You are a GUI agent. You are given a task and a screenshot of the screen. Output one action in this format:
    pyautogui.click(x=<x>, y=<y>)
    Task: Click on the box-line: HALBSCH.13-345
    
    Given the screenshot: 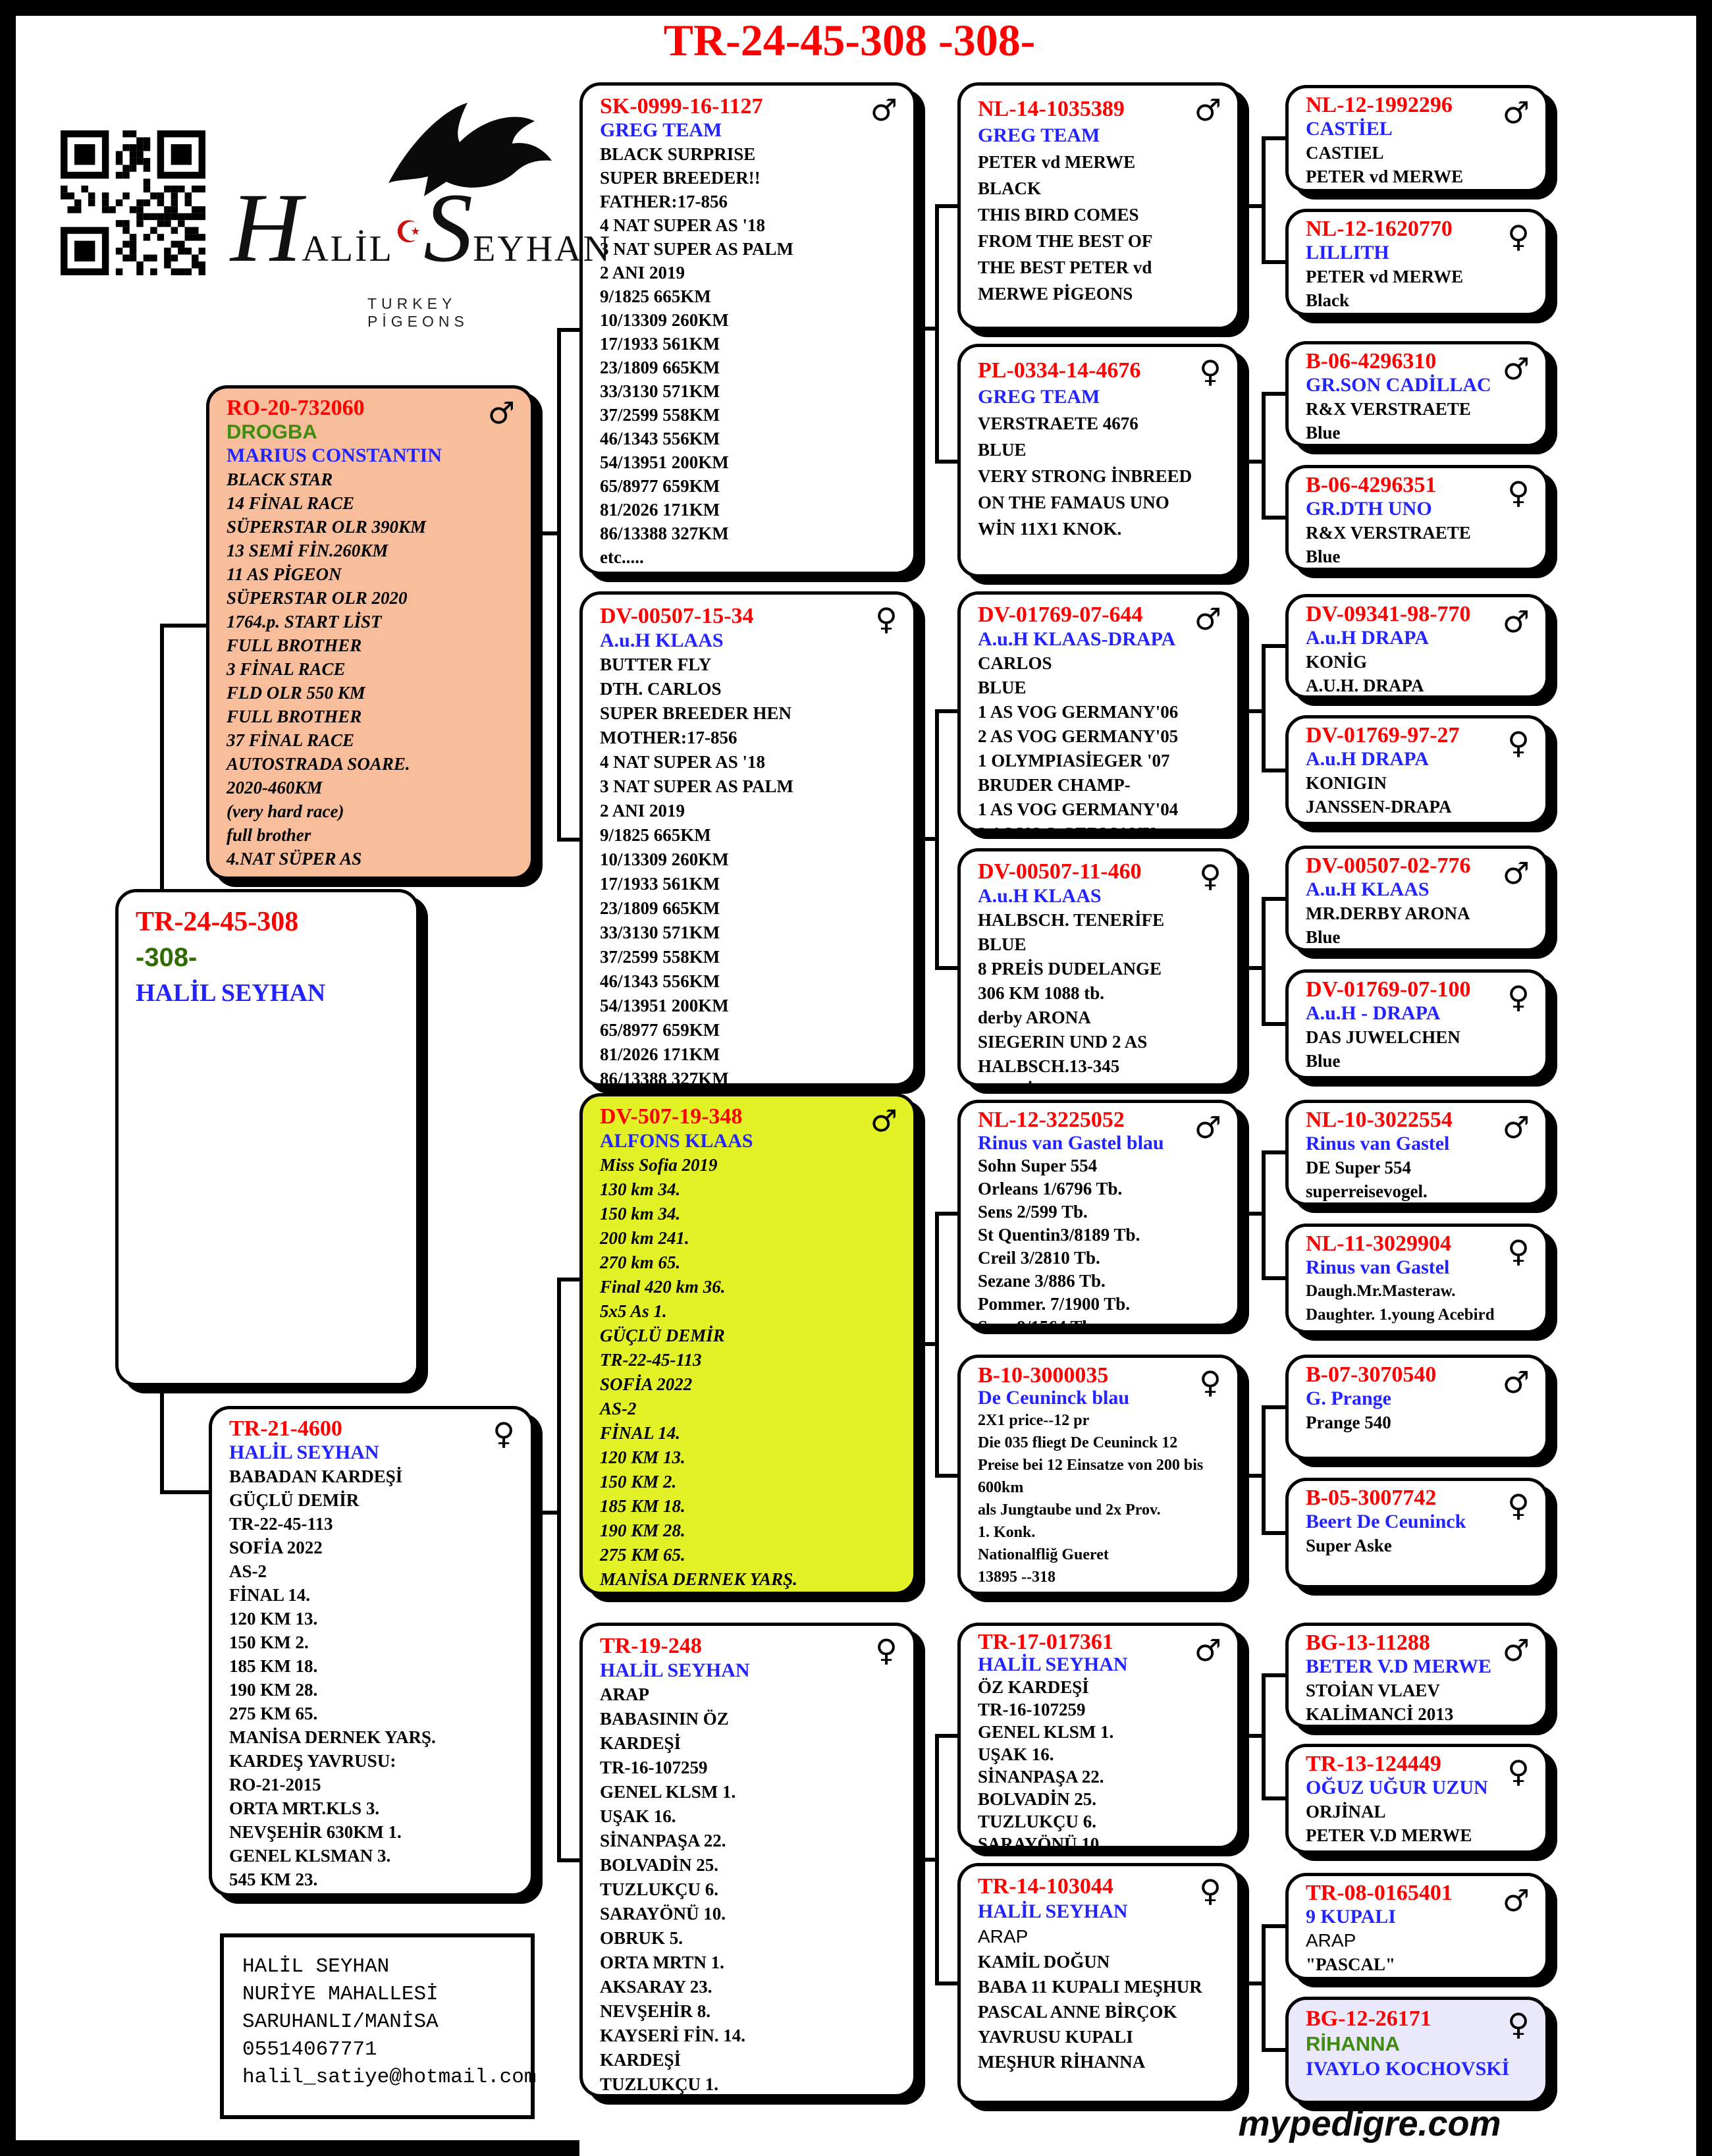 What is the action you would take?
    pyautogui.click(x=1049, y=1066)
    